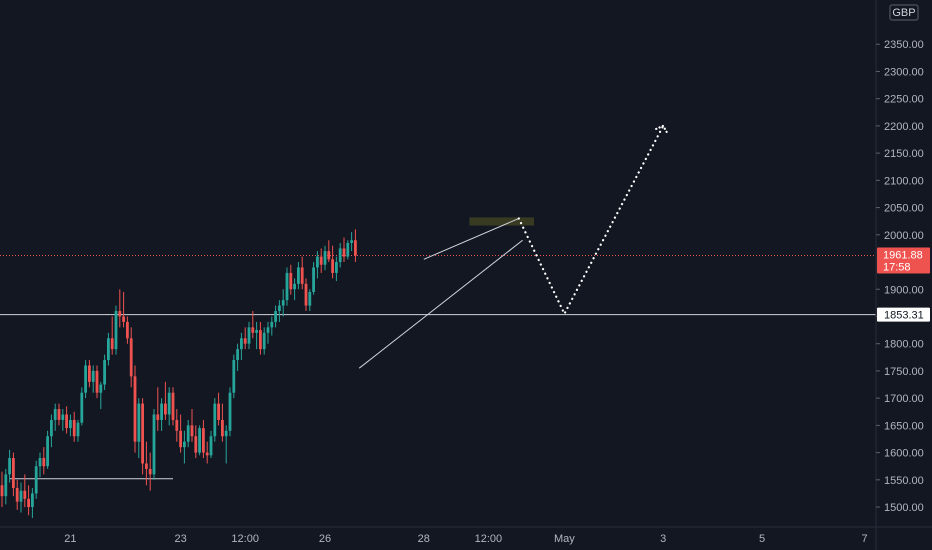 This screenshot has height=550, width=932. Describe the element at coordinates (904, 426) in the screenshot. I see `y-tick-label: 1650.00` at that location.